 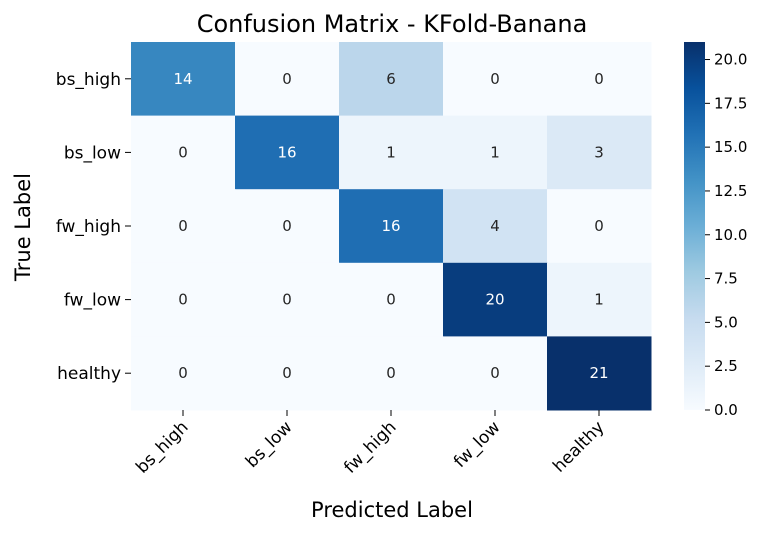 What do you see at coordinates (730, 191) in the screenshot?
I see `colorbar-tick-label: 12.5` at bounding box center [730, 191].